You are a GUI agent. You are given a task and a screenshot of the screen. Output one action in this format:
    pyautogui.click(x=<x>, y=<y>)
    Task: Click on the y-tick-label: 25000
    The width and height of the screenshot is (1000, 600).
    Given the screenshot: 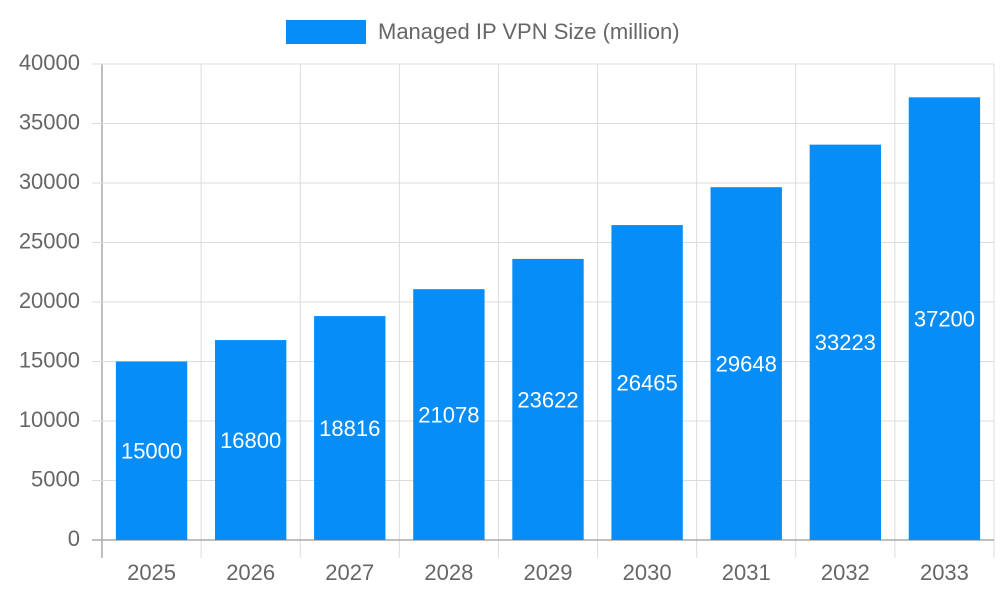 What is the action you would take?
    pyautogui.click(x=49, y=240)
    